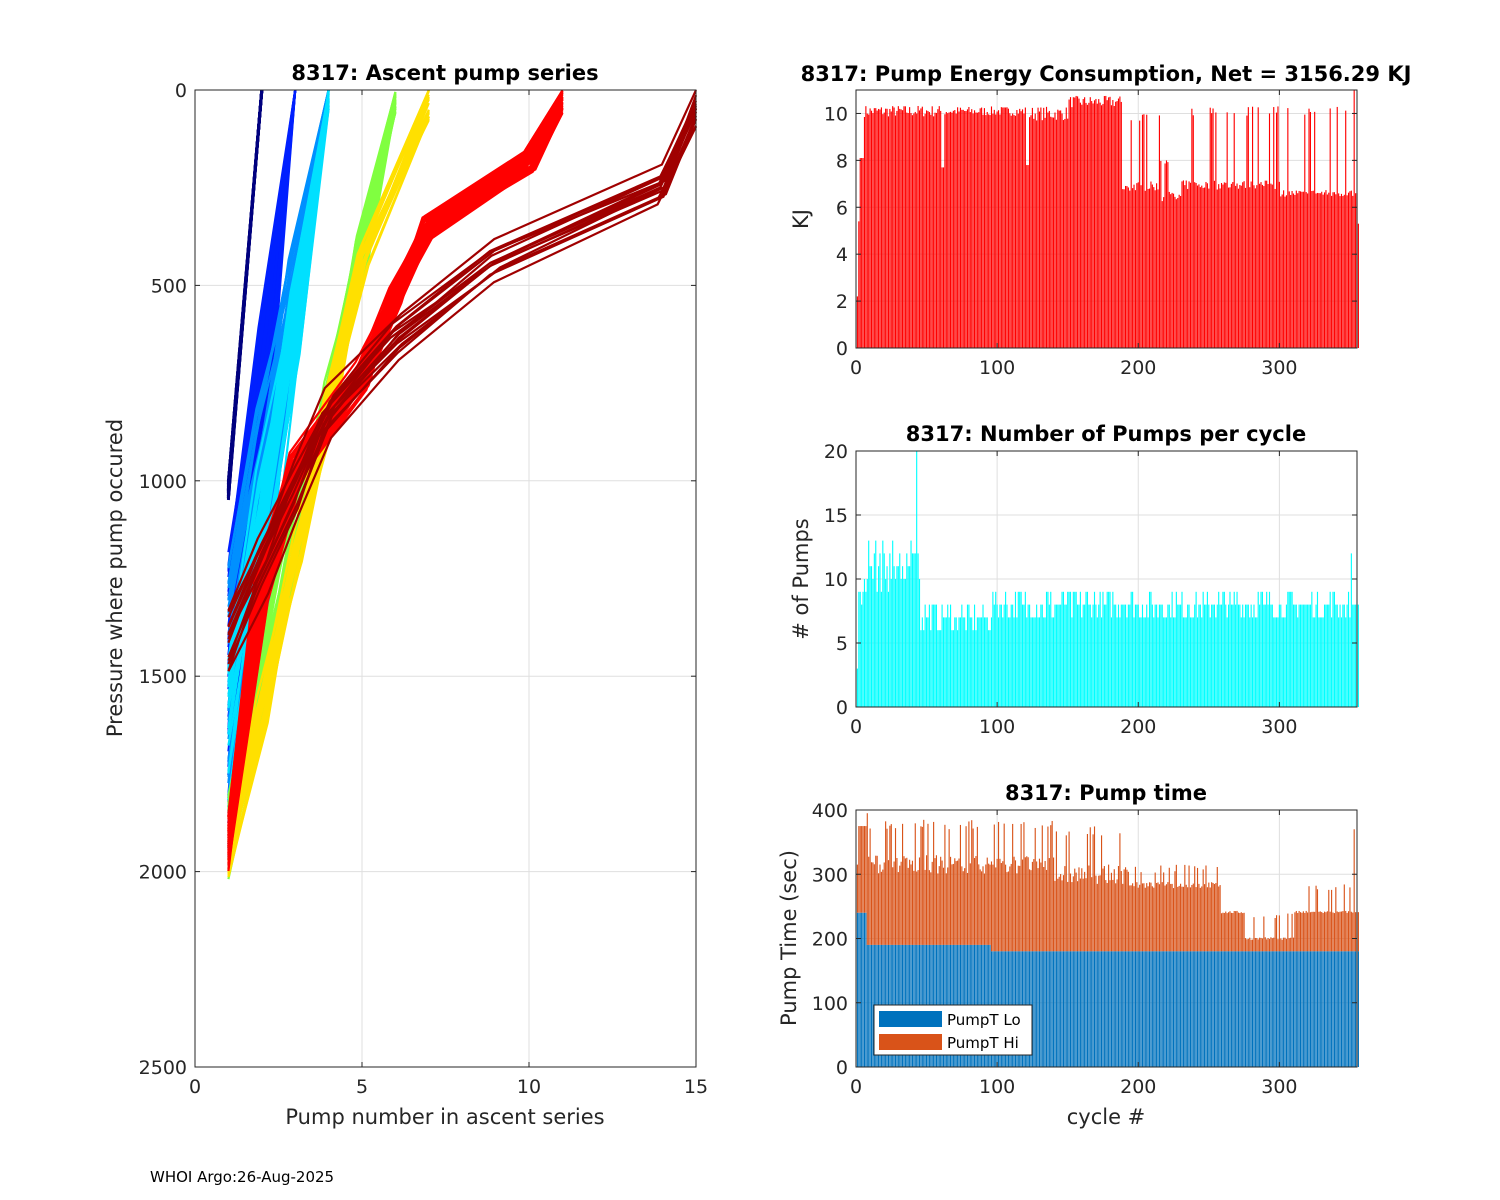 The image size is (1500, 1200). What do you see at coordinates (444, 1117) in the screenshot?
I see `ascent-xlabel: Pump number in ascent series` at bounding box center [444, 1117].